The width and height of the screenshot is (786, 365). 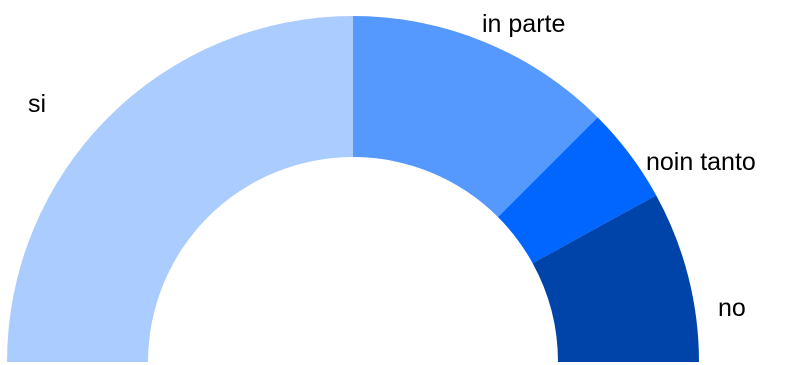 I want to click on slice-label-no: no, so click(x=732, y=308).